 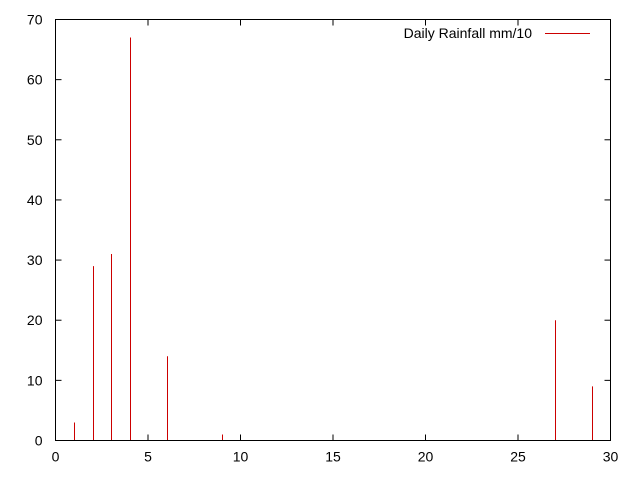 I want to click on legend-label: Daily Rainfall mm/10, so click(x=468, y=33).